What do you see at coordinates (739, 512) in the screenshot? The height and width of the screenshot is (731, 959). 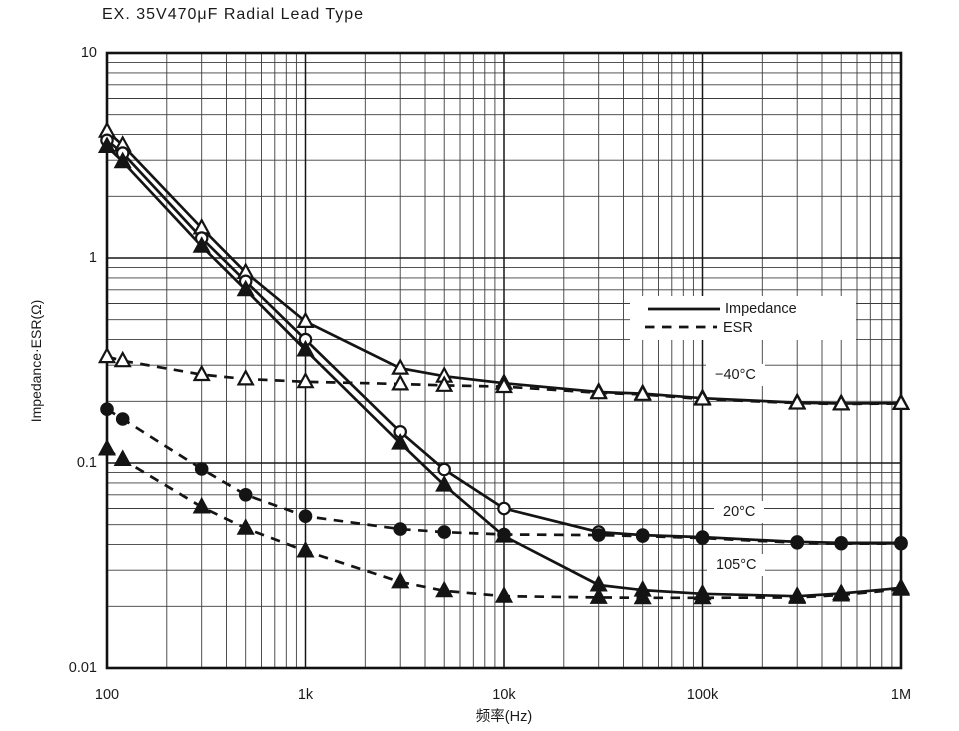 I see `curve-label-20c: 20°C` at bounding box center [739, 512].